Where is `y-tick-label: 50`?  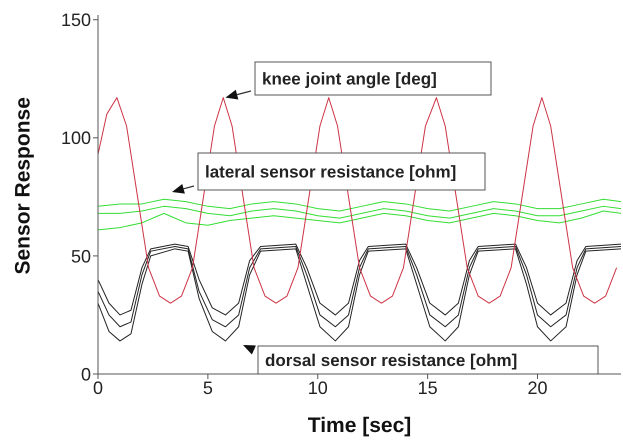
y-tick-label: 50 is located at coordinates (80, 256).